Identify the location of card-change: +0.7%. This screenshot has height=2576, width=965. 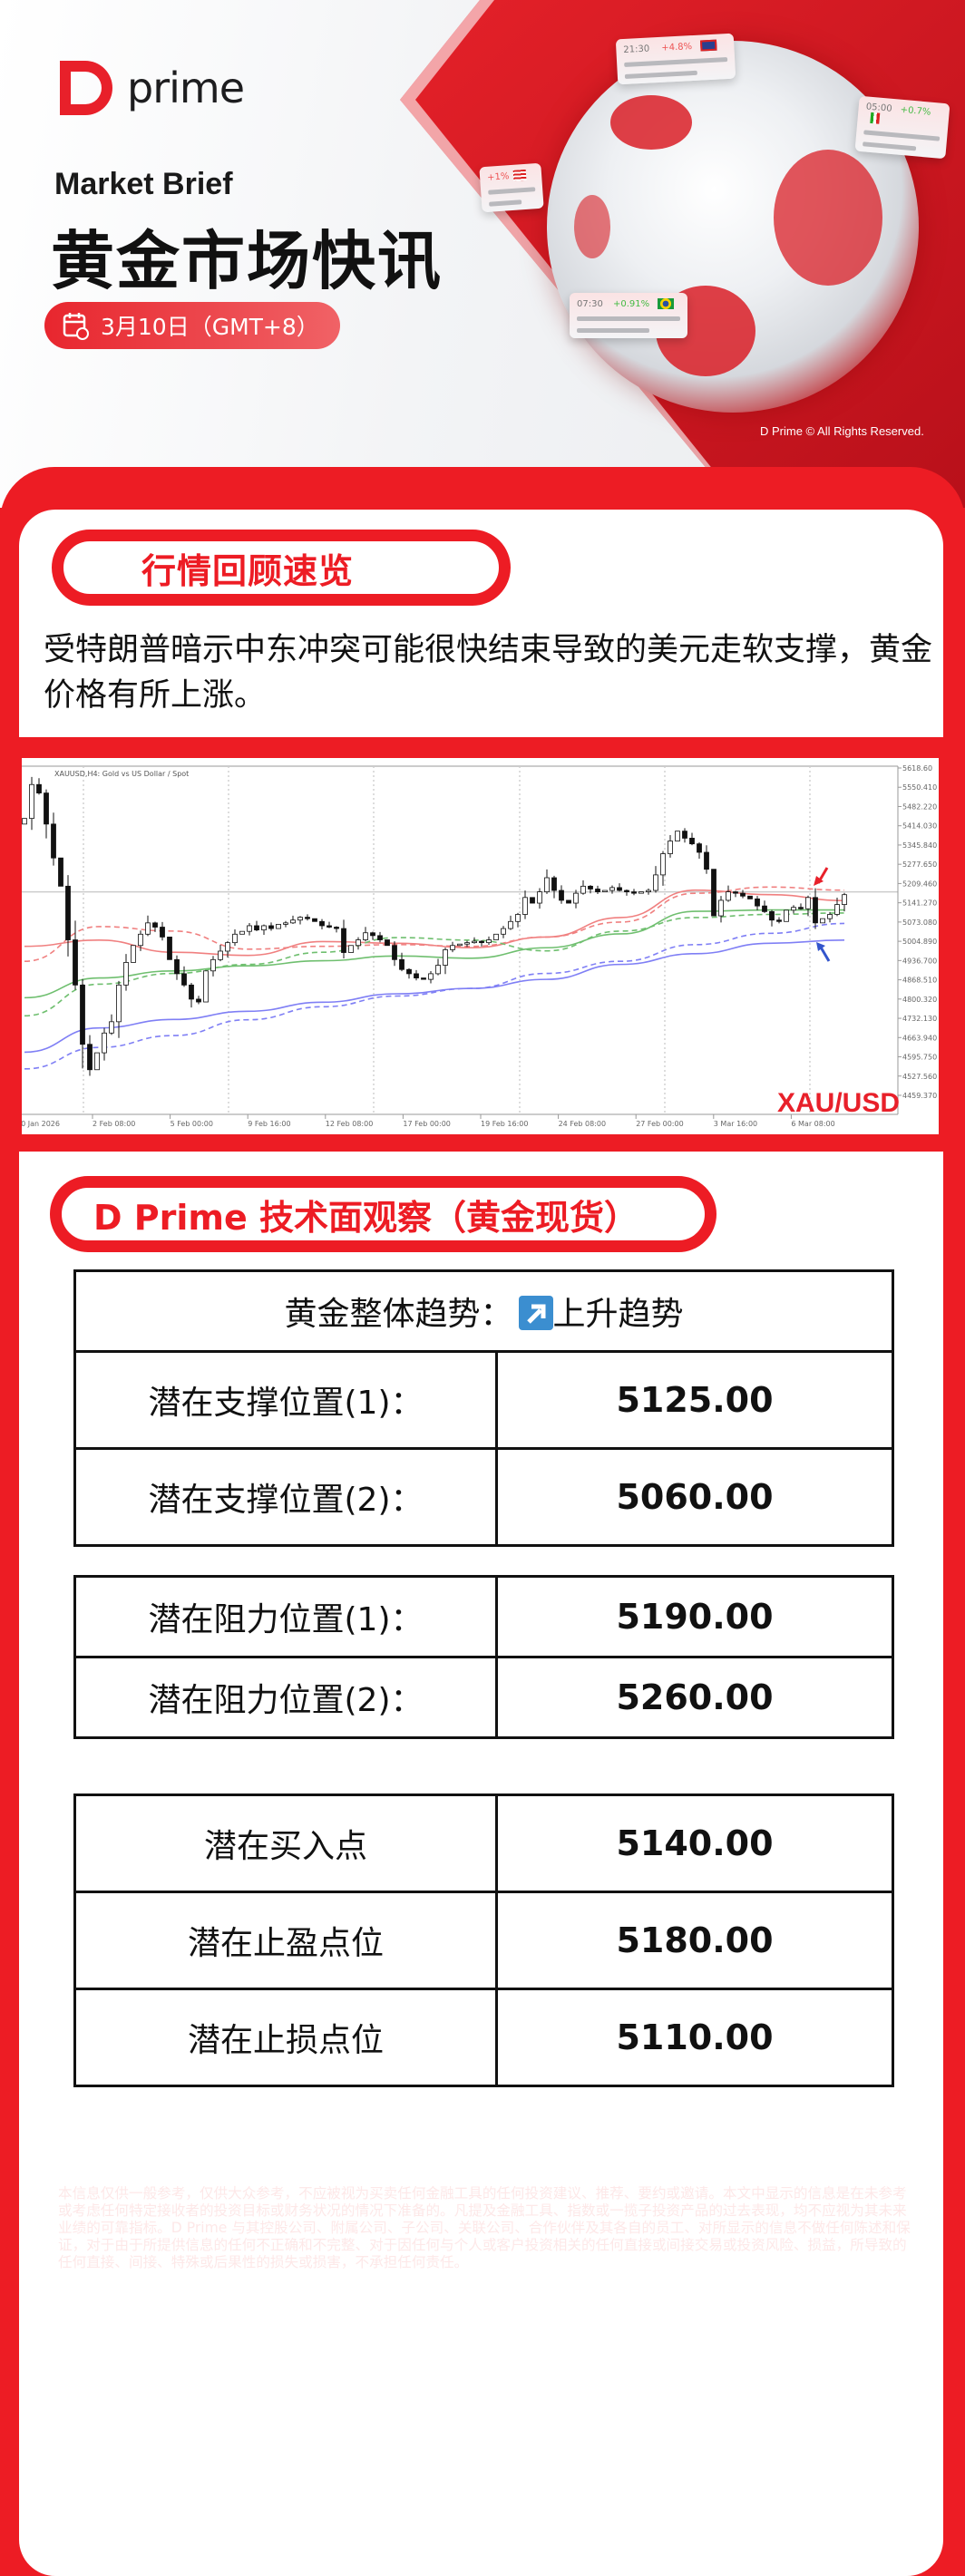
(915, 111).